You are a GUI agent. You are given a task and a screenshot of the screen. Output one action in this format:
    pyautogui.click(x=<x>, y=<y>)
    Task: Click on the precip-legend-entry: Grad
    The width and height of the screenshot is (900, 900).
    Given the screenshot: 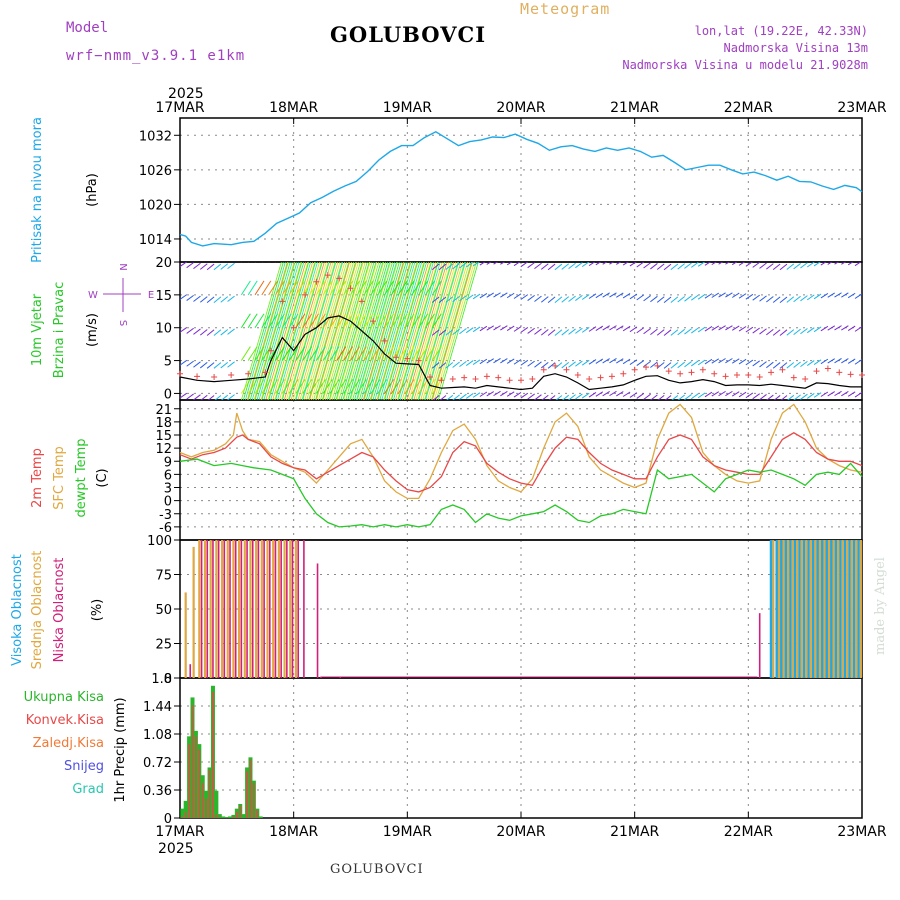 What is the action you would take?
    pyautogui.click(x=88, y=789)
    